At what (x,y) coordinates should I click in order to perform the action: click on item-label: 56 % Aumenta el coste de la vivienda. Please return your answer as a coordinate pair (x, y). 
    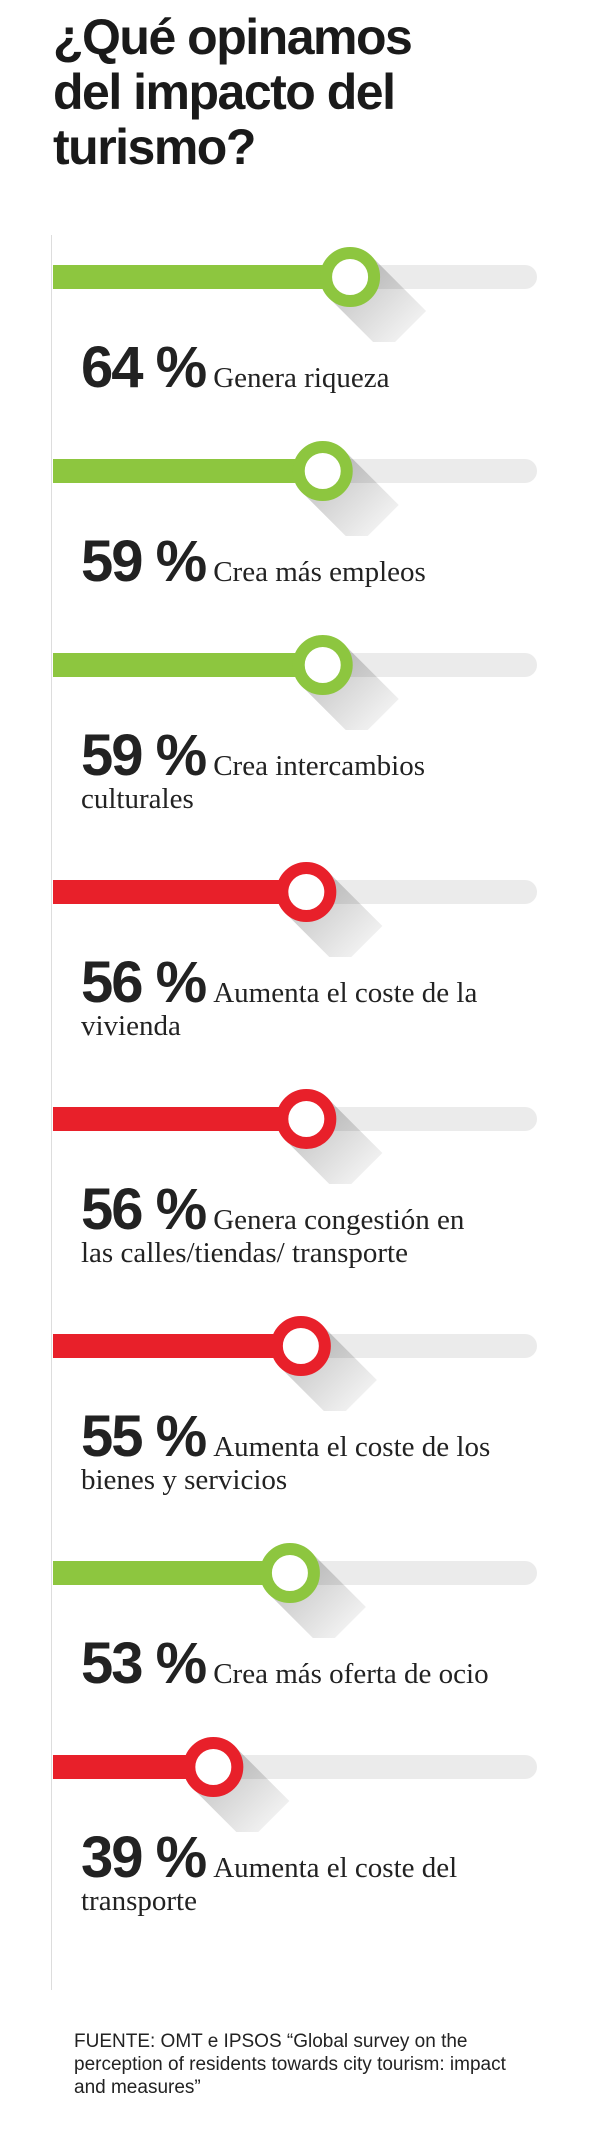
    Looking at the image, I should click on (286, 998).